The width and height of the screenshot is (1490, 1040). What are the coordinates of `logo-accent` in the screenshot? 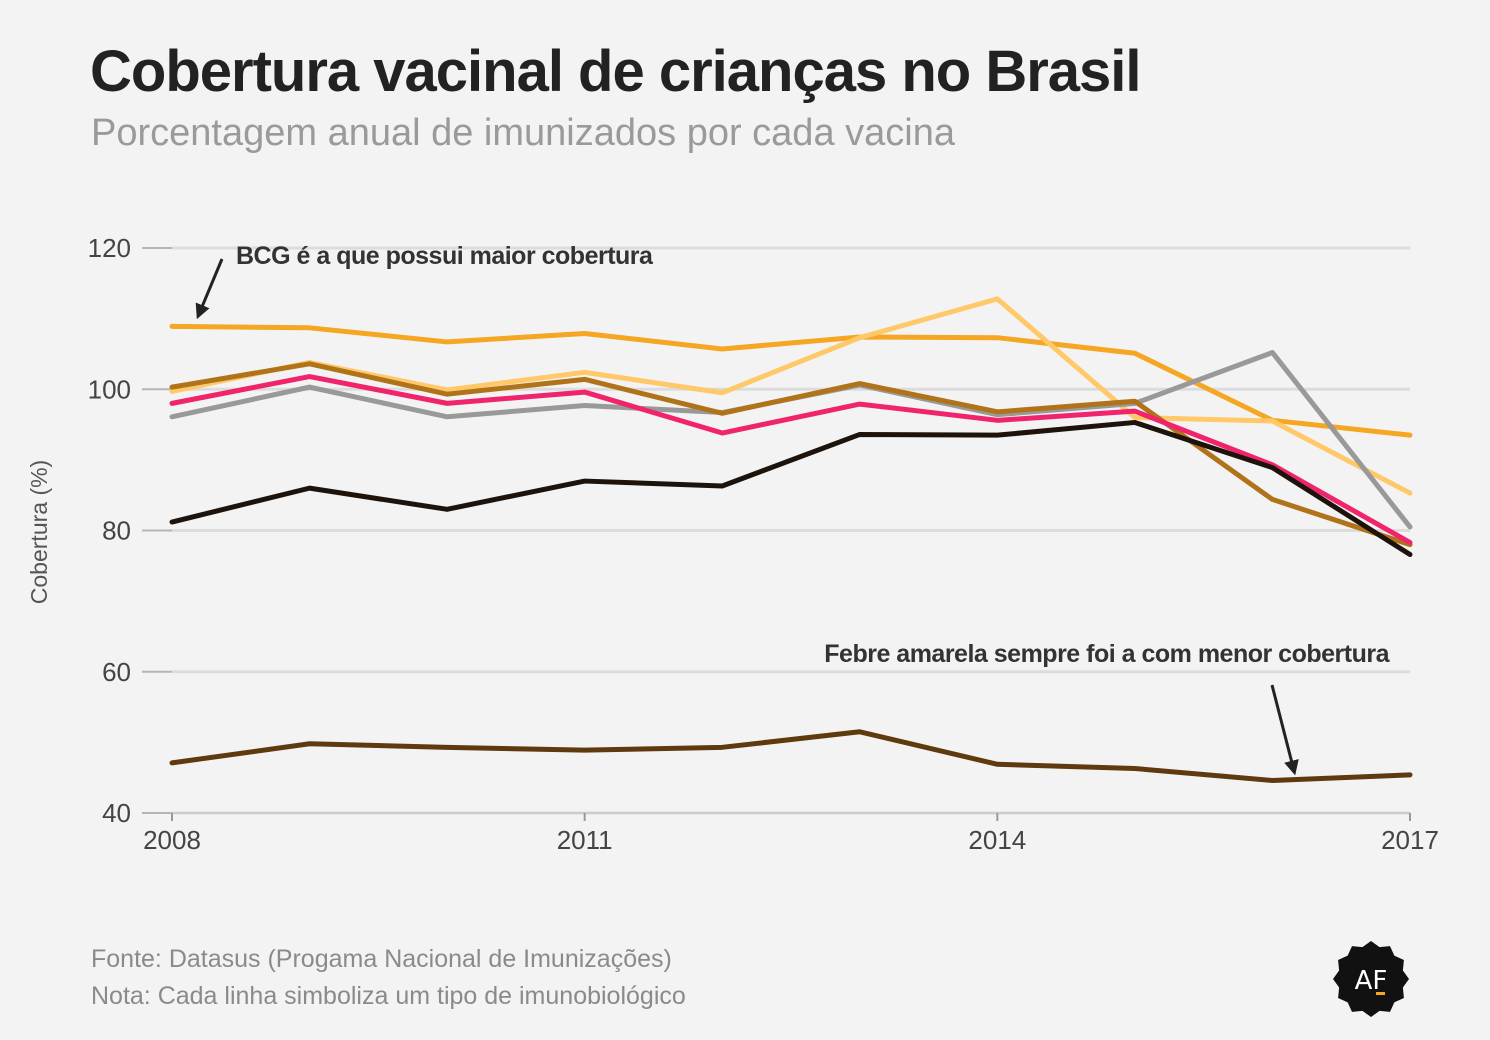 It's located at (1380, 993).